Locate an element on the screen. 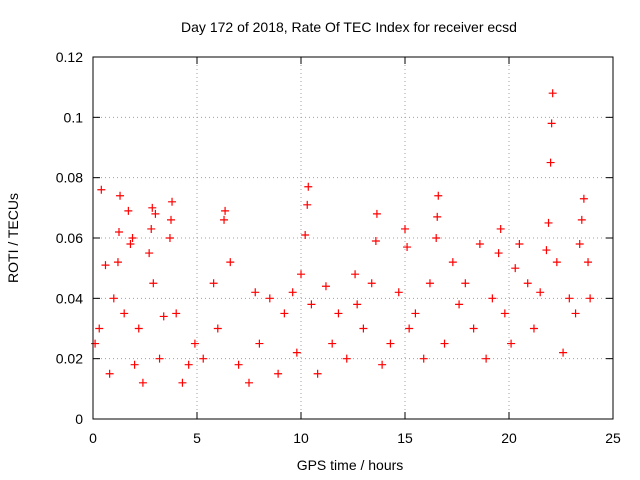  x-tick-label: 5 is located at coordinates (197, 438).